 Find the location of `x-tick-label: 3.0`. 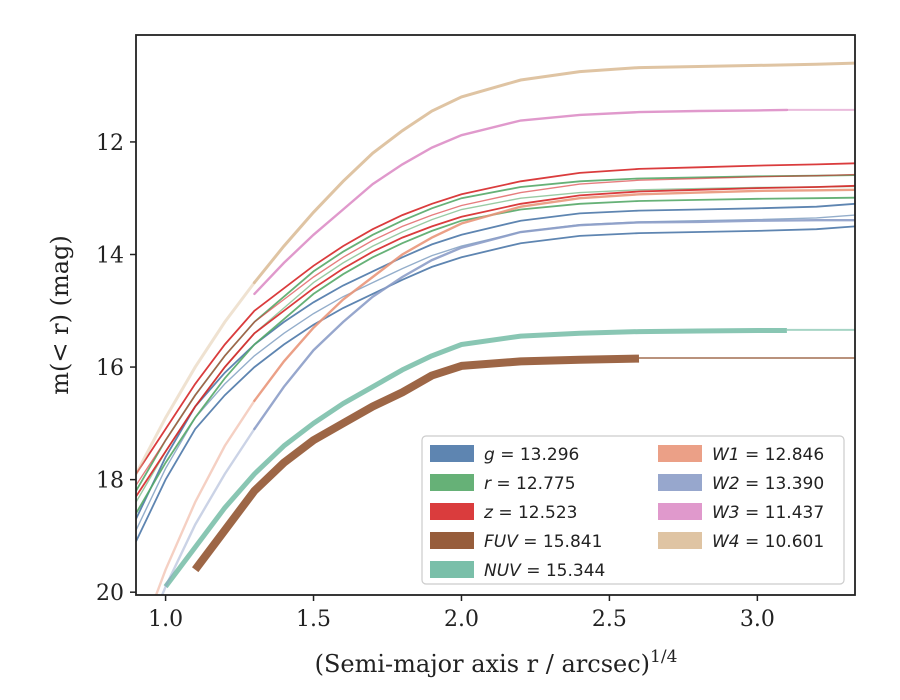

x-tick-label: 3.0 is located at coordinates (757, 619).